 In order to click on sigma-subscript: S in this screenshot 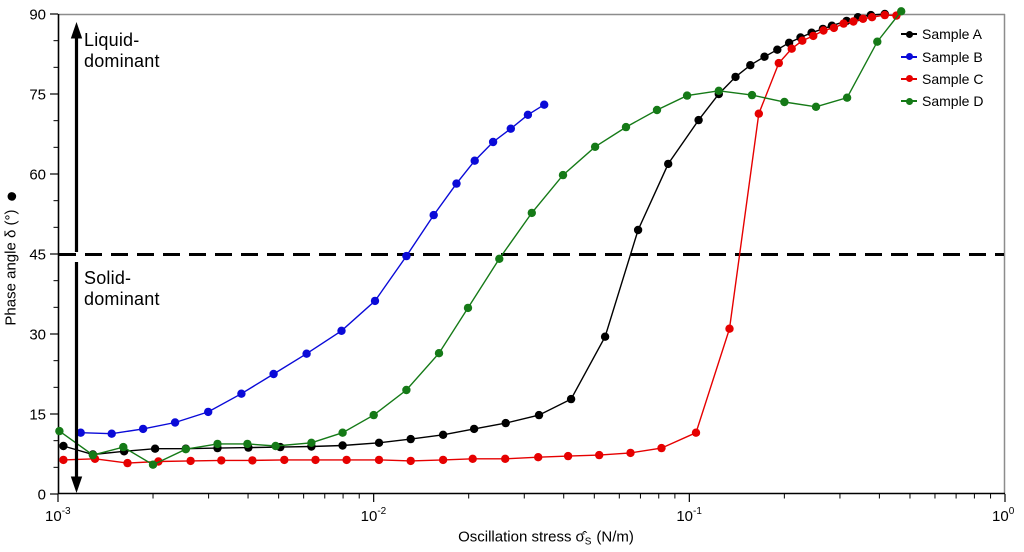, I will do `click(588, 542)`.